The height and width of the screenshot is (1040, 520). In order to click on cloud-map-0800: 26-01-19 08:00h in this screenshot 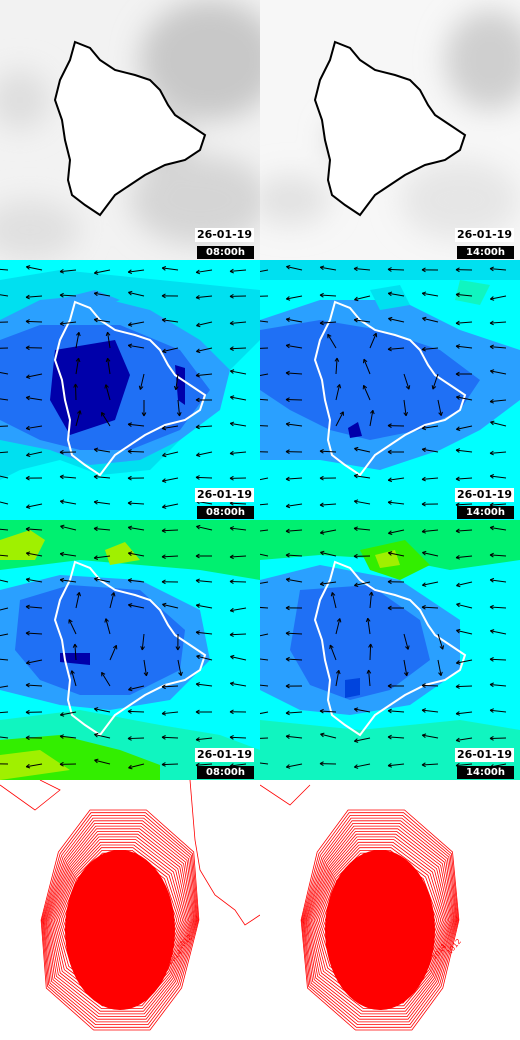, I will do `click(130, 130)`.